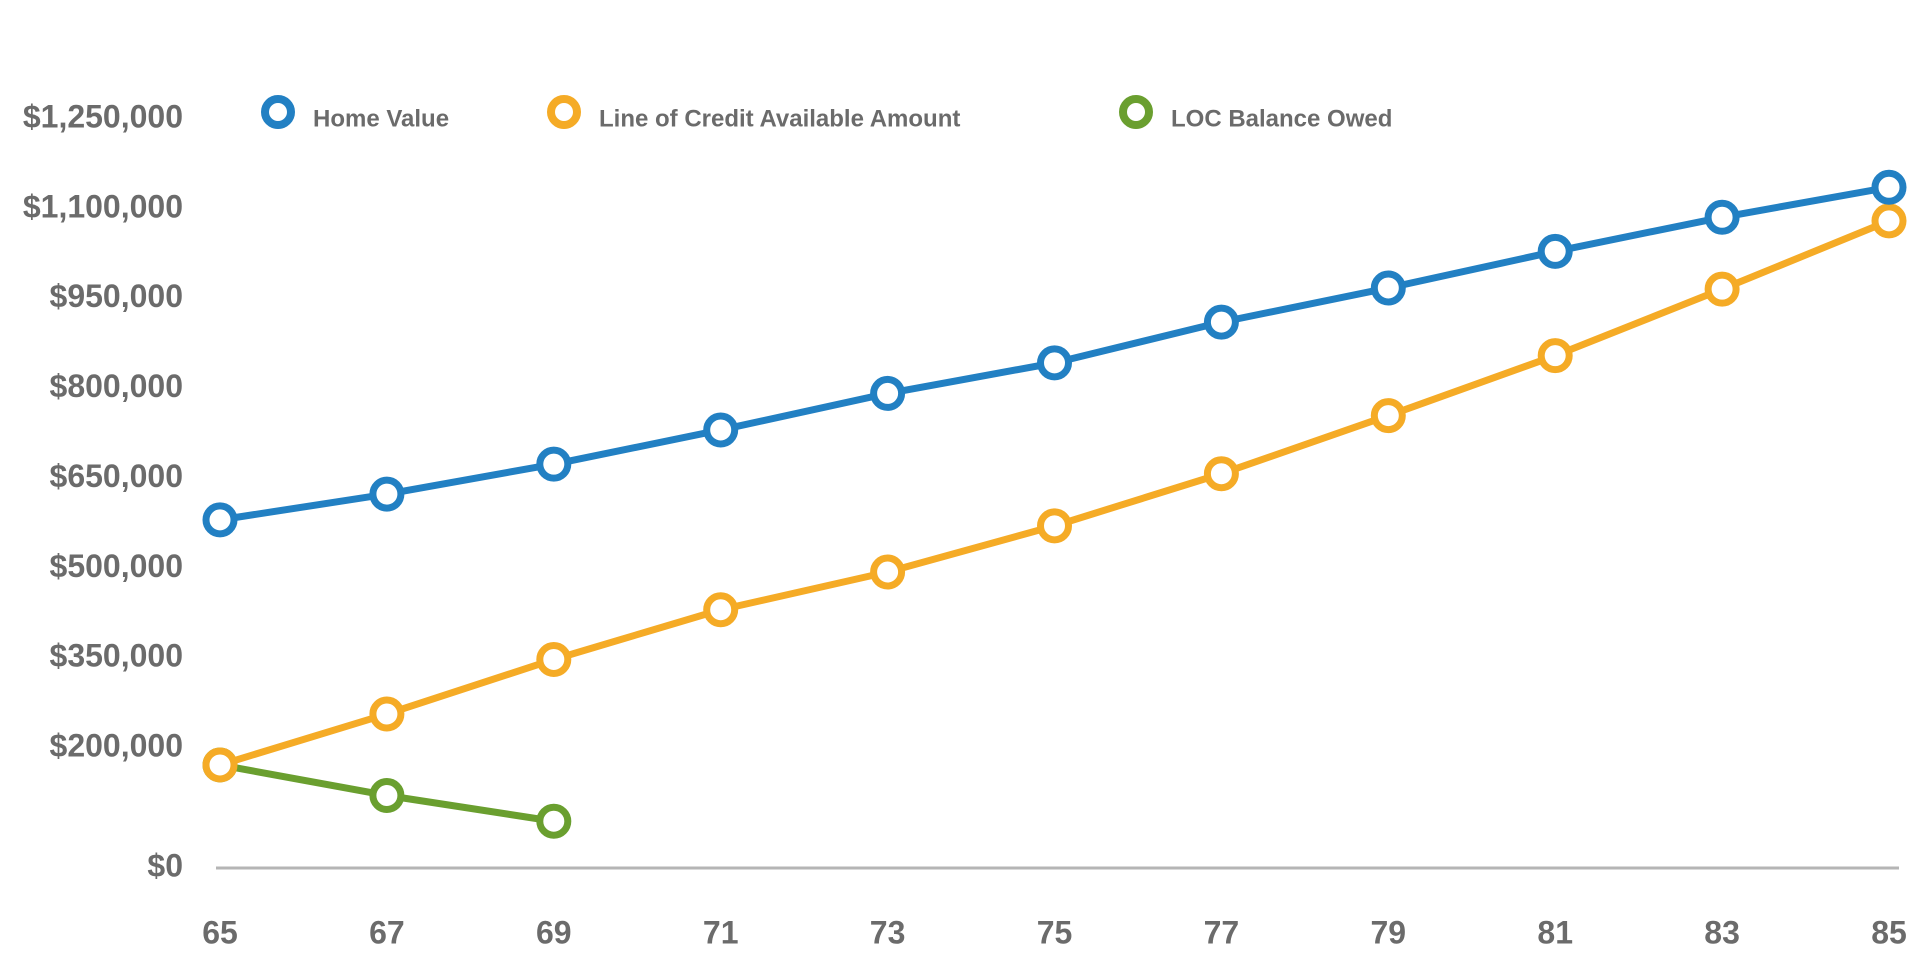  Describe the element at coordinates (779, 118) in the screenshot. I see `legend-label: Line of Credit Available Amount` at that location.